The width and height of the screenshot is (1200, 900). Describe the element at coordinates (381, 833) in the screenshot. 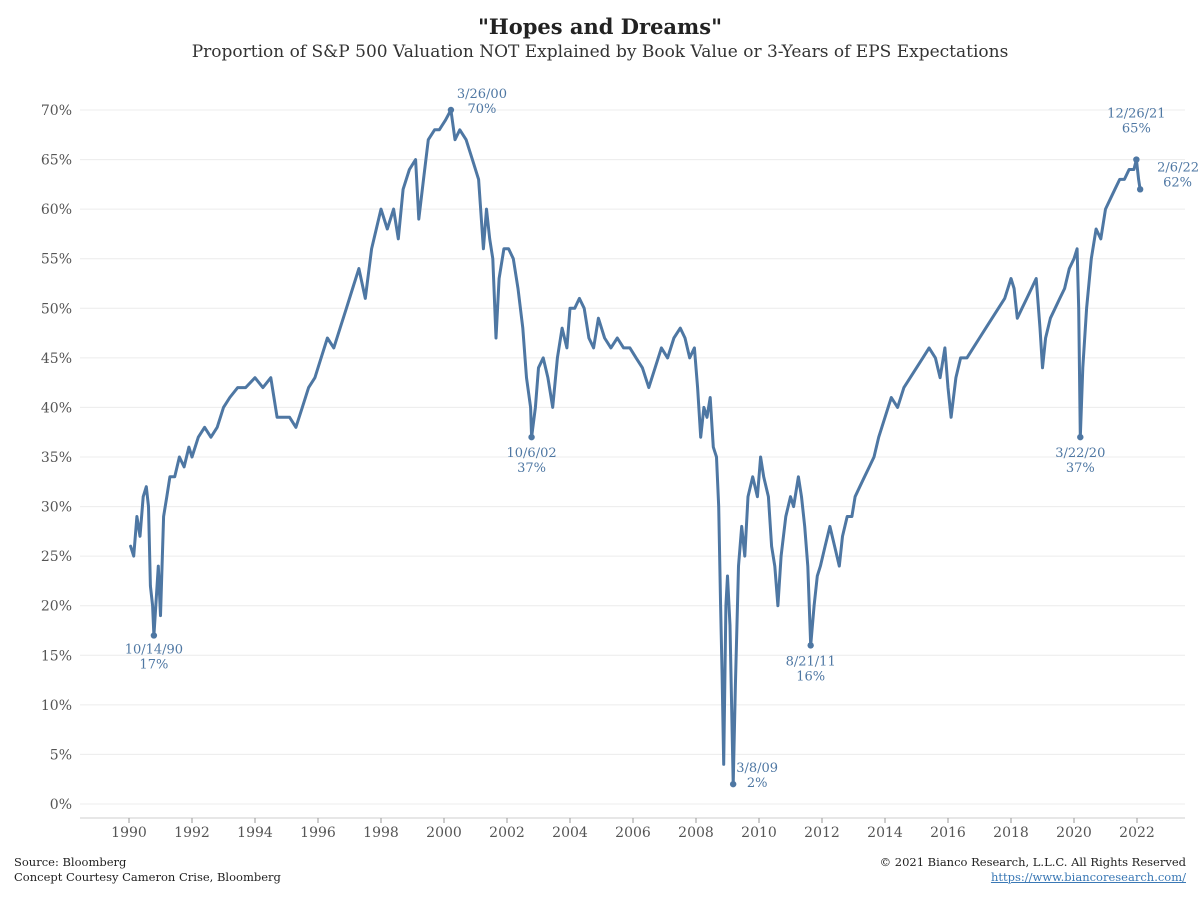

I see `x-tick-label: 1998` at that location.